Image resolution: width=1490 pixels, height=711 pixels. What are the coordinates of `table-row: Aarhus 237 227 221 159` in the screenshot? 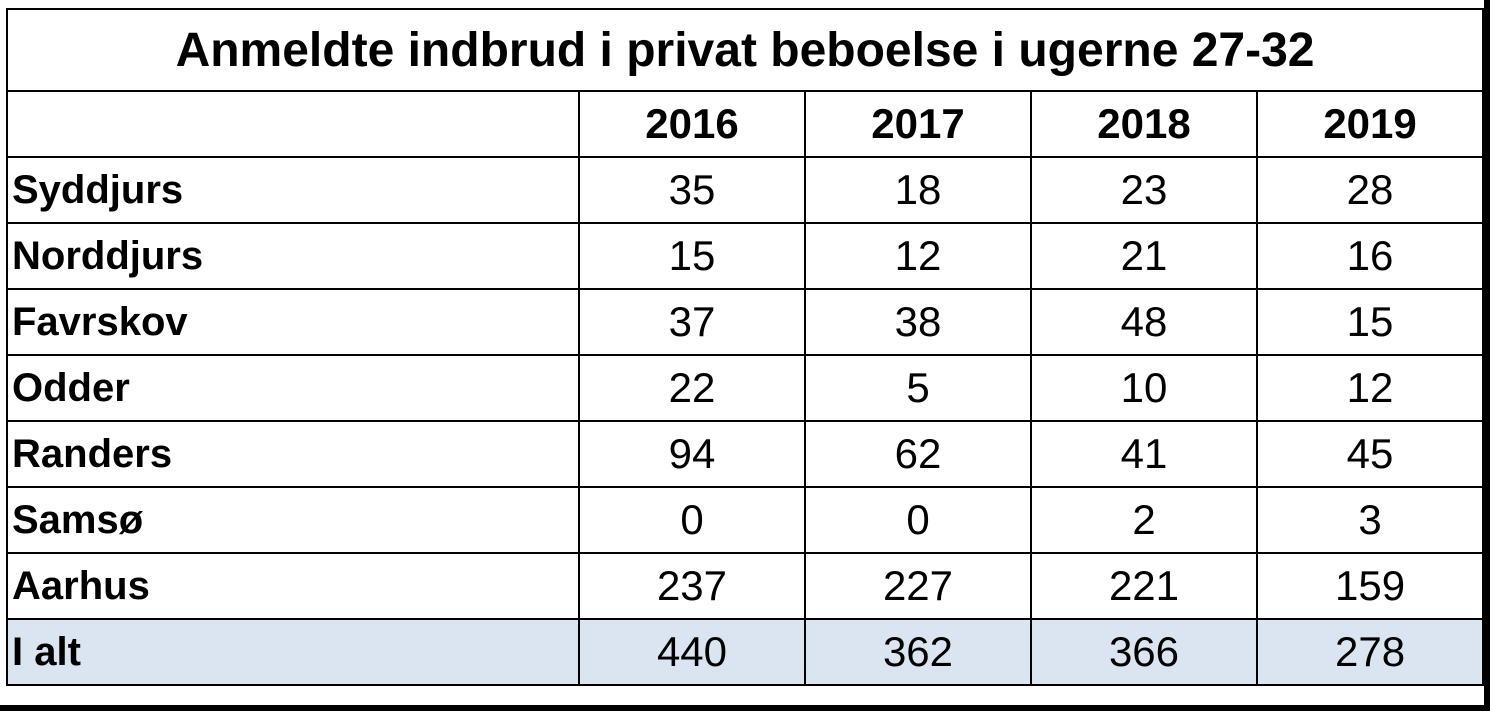 It's located at (745, 586).